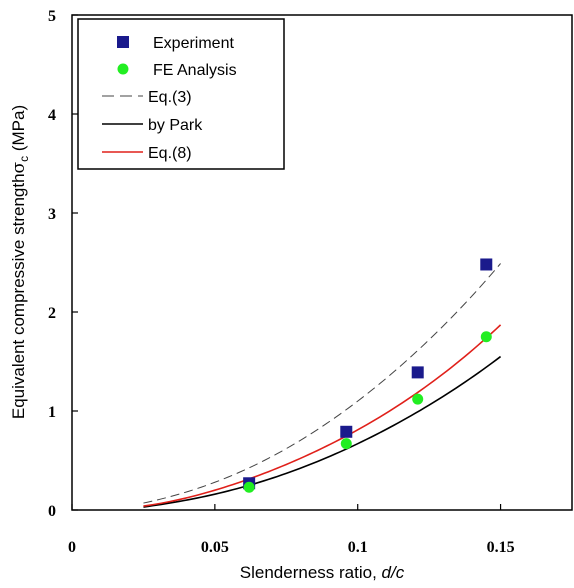  I want to click on x-axis-title: Slenderness ratio, d/c, so click(322, 572).